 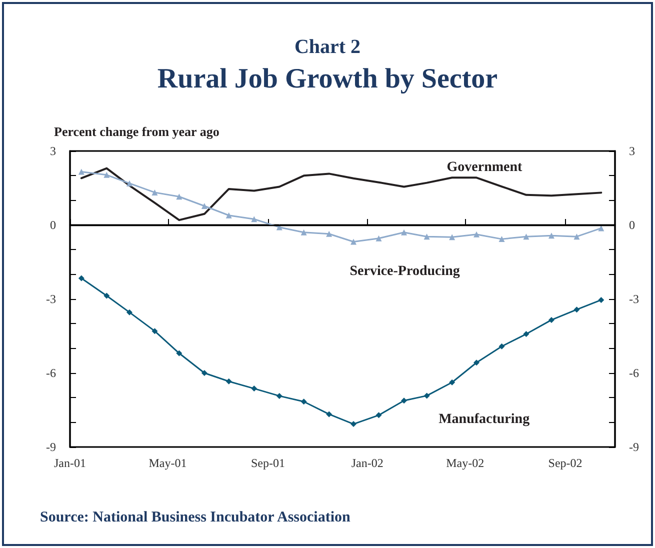 I want to click on x-tick-label: Jan-01, so click(x=70, y=463).